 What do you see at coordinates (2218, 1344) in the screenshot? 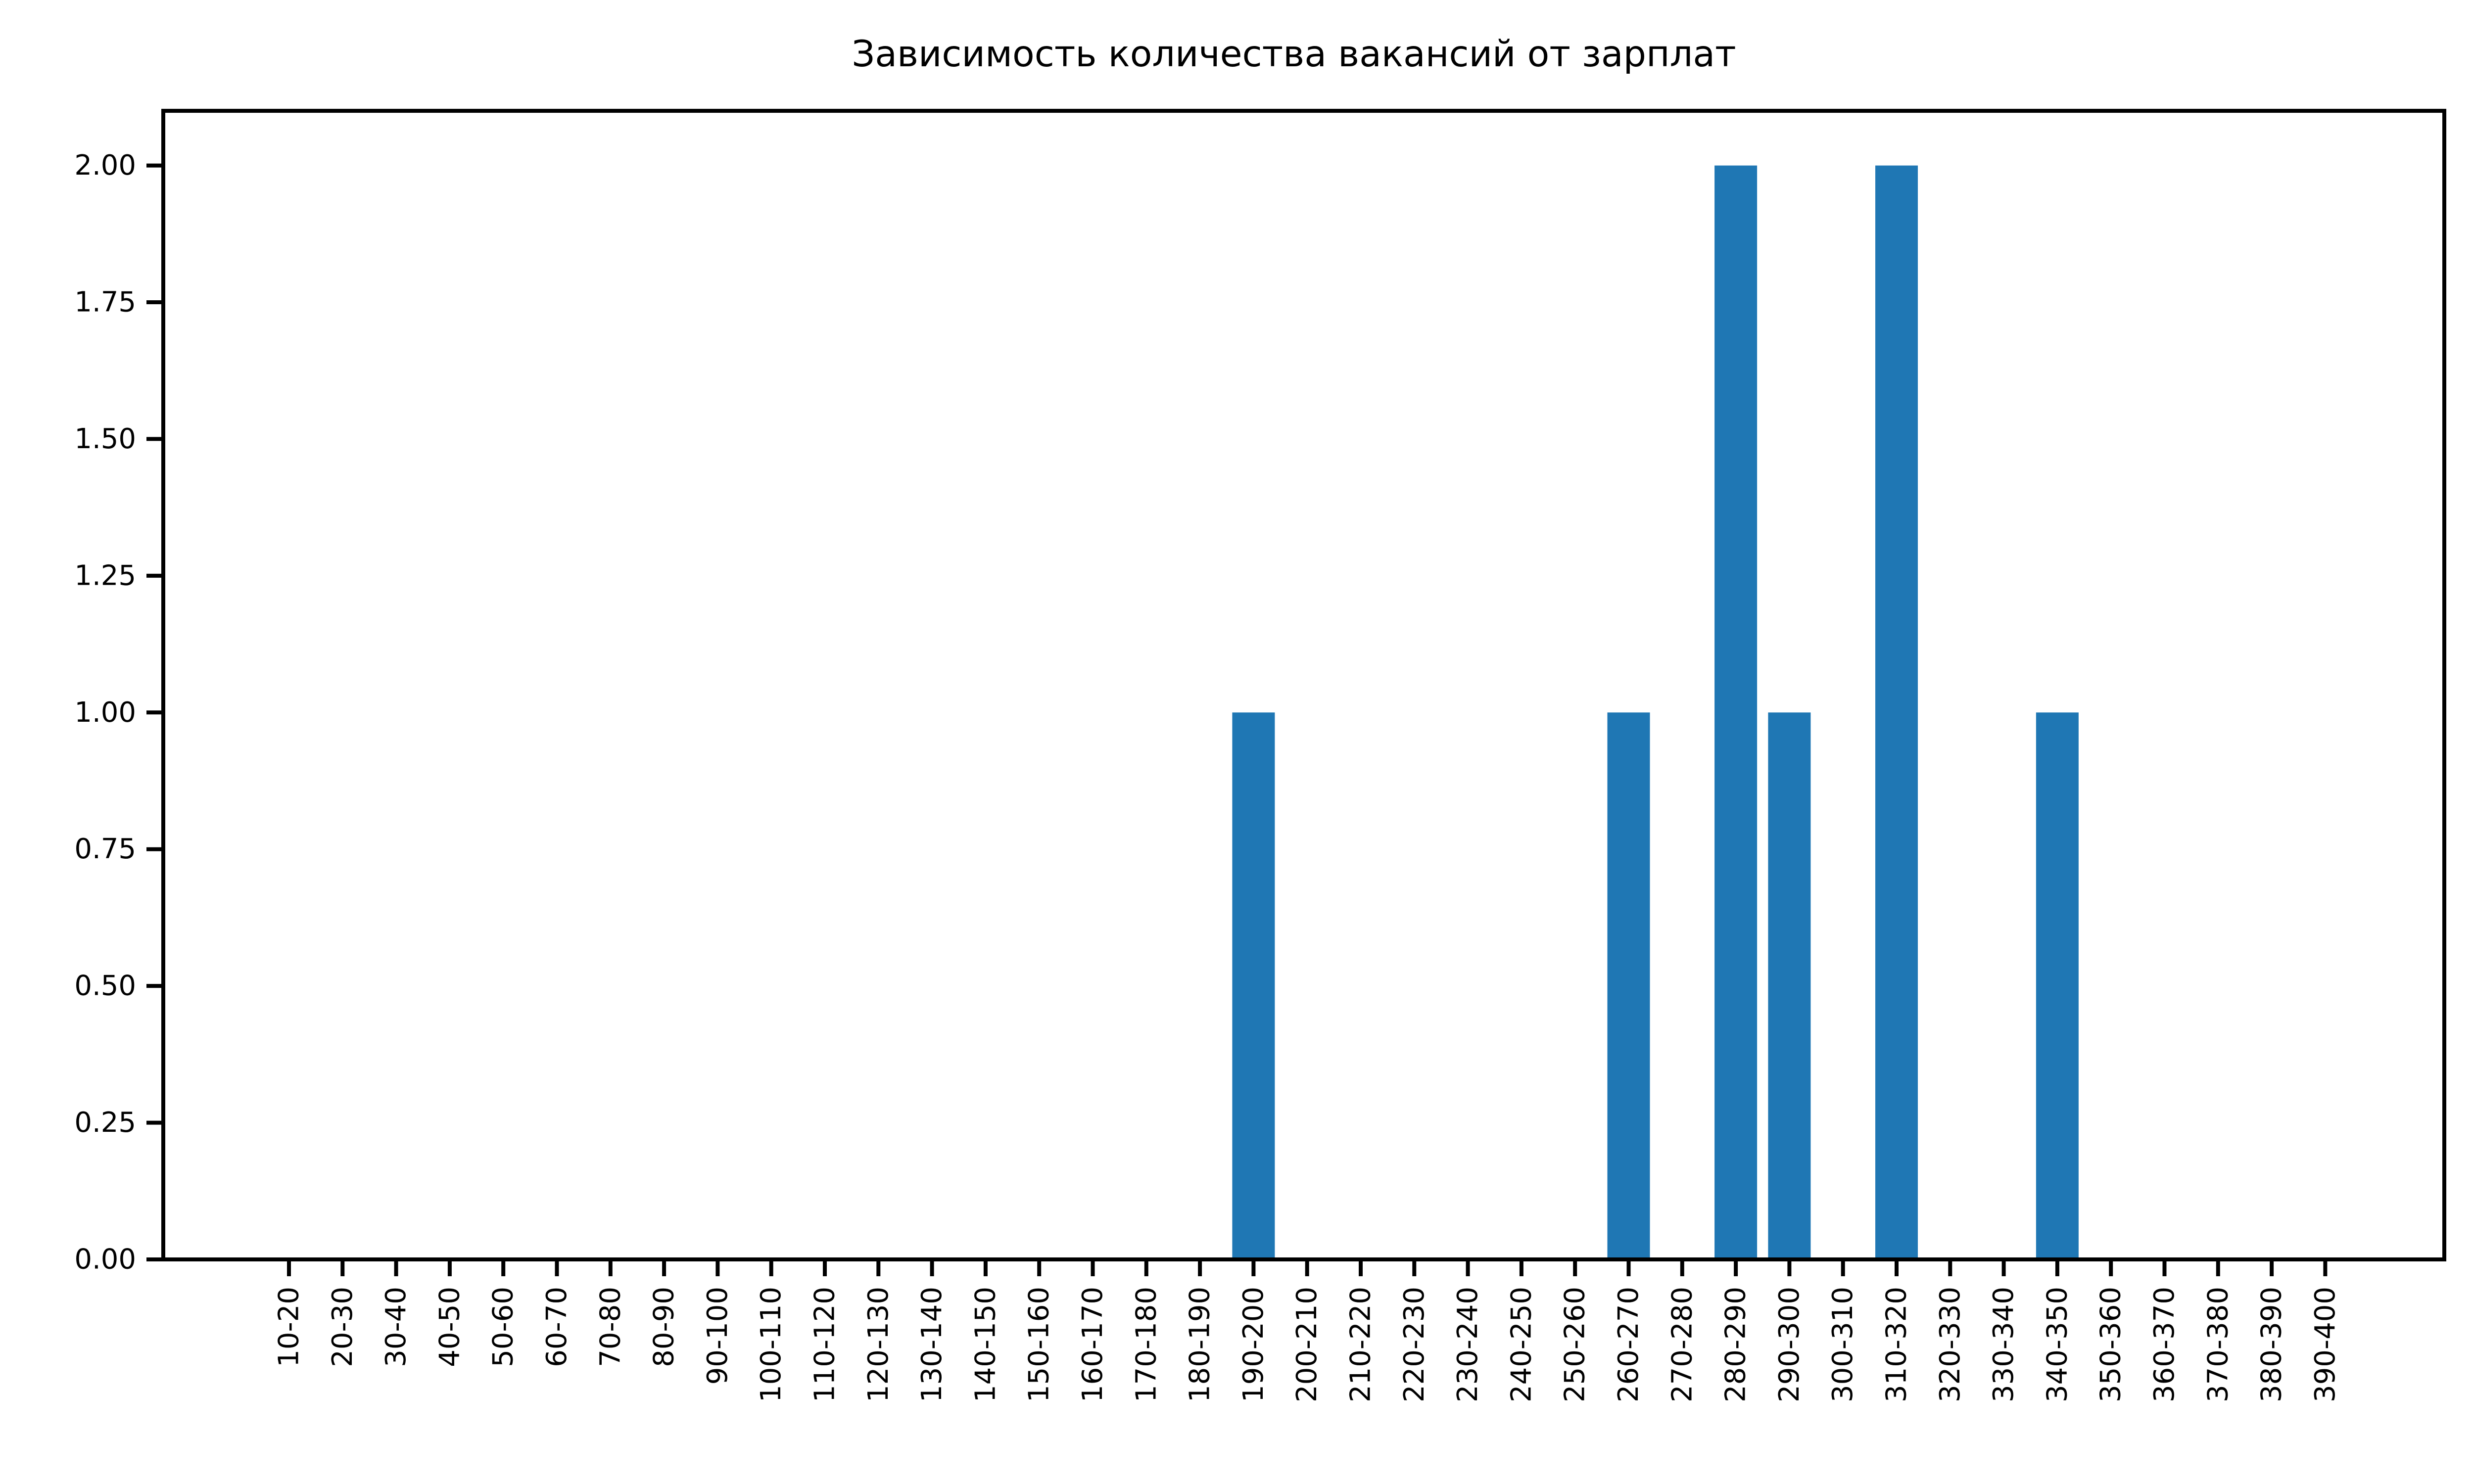
I see `x-tick-label: 370-380` at bounding box center [2218, 1344].